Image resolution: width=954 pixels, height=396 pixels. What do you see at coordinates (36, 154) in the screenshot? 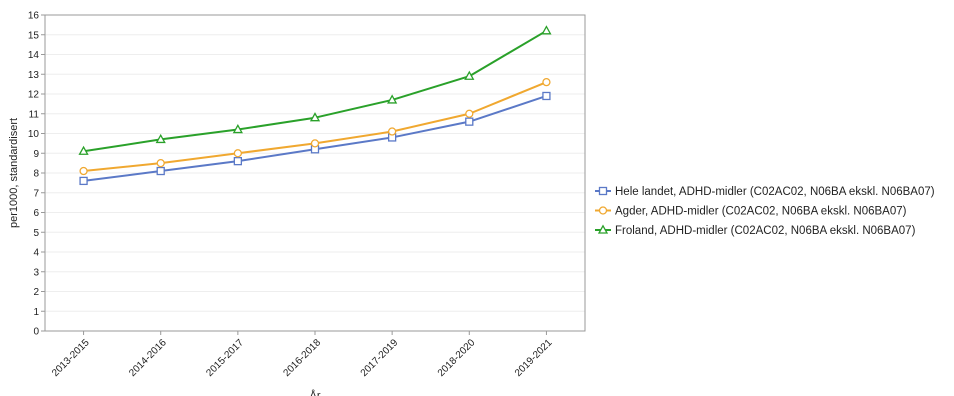
I see `y-tick-label: 9` at bounding box center [36, 154].